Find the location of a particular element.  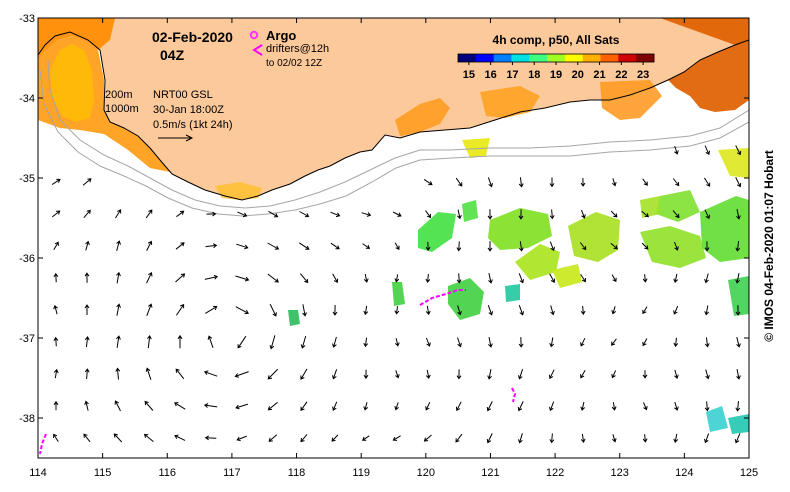

drifters-to-label: to 02/02 12Z is located at coordinates (294, 63).